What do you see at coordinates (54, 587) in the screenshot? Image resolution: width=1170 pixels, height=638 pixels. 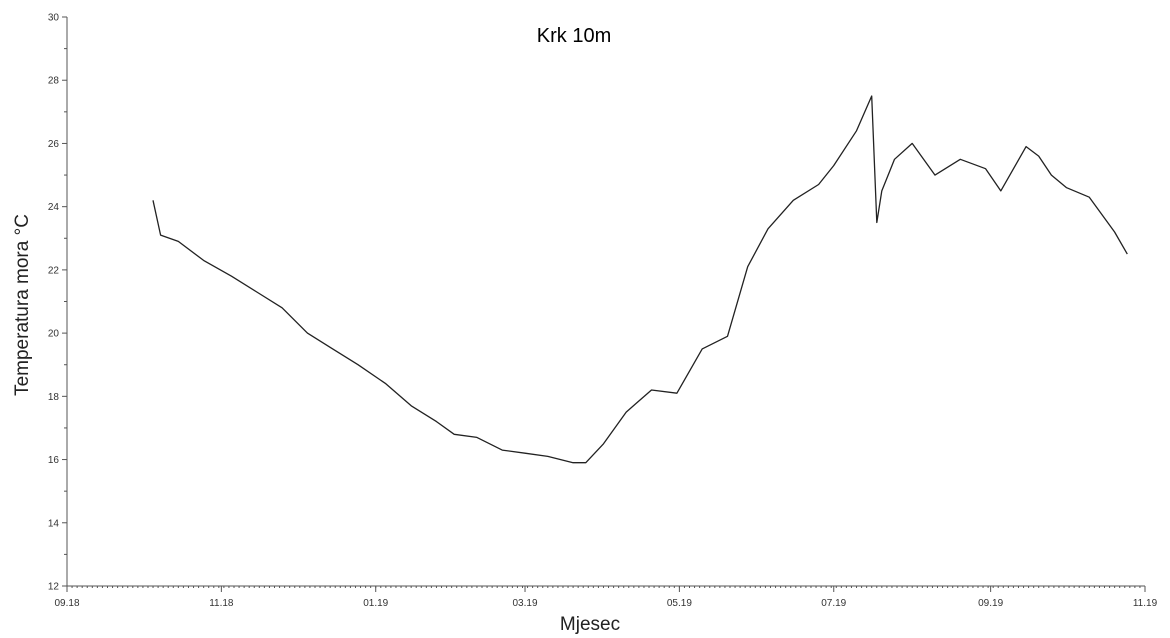 I see `y-tick-label: 12` at bounding box center [54, 587].